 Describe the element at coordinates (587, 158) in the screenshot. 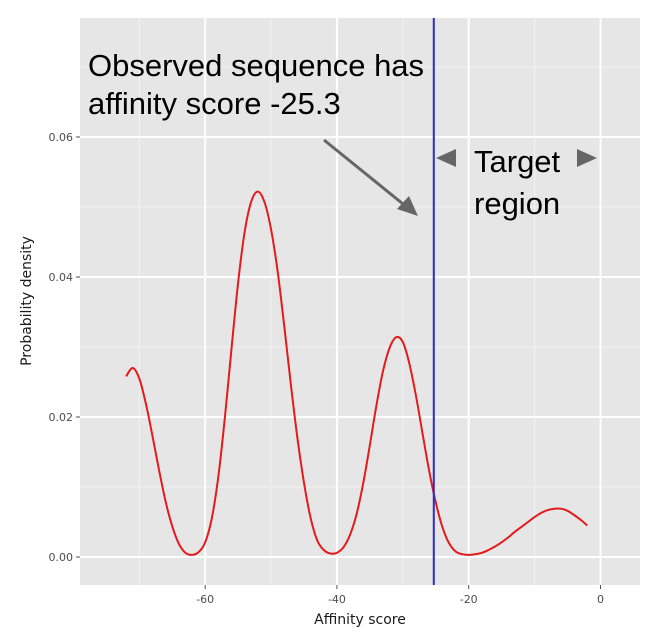

I see `target-right-arrow-icon` at that location.